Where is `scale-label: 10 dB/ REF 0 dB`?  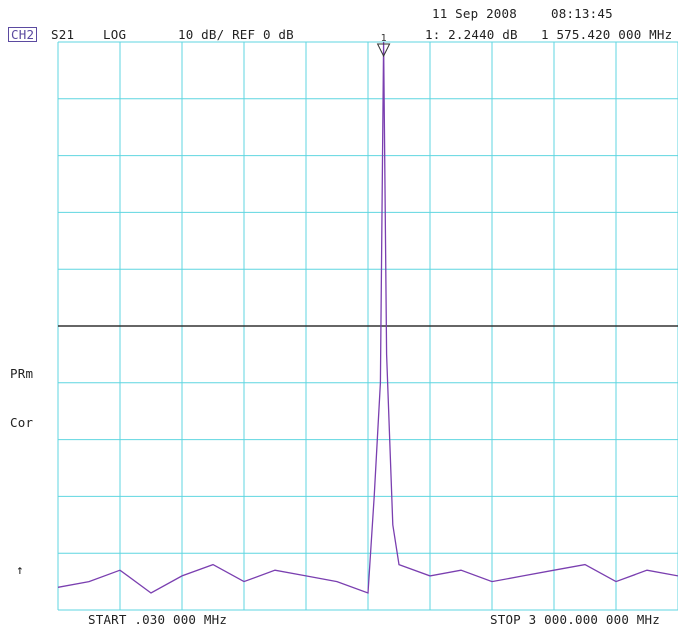
scale-label: 10 dB/ REF 0 dB is located at coordinates (236, 34).